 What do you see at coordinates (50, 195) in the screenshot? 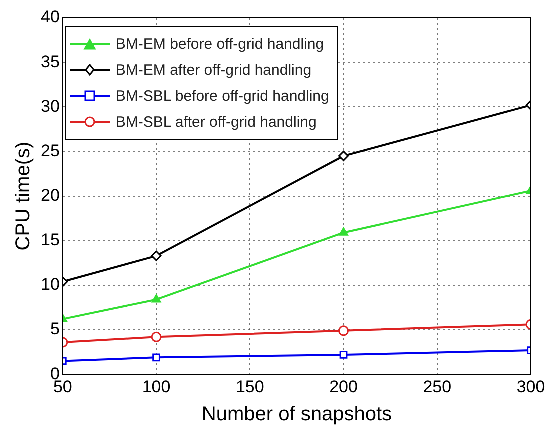
I see `y-tick-label: 20` at bounding box center [50, 195].